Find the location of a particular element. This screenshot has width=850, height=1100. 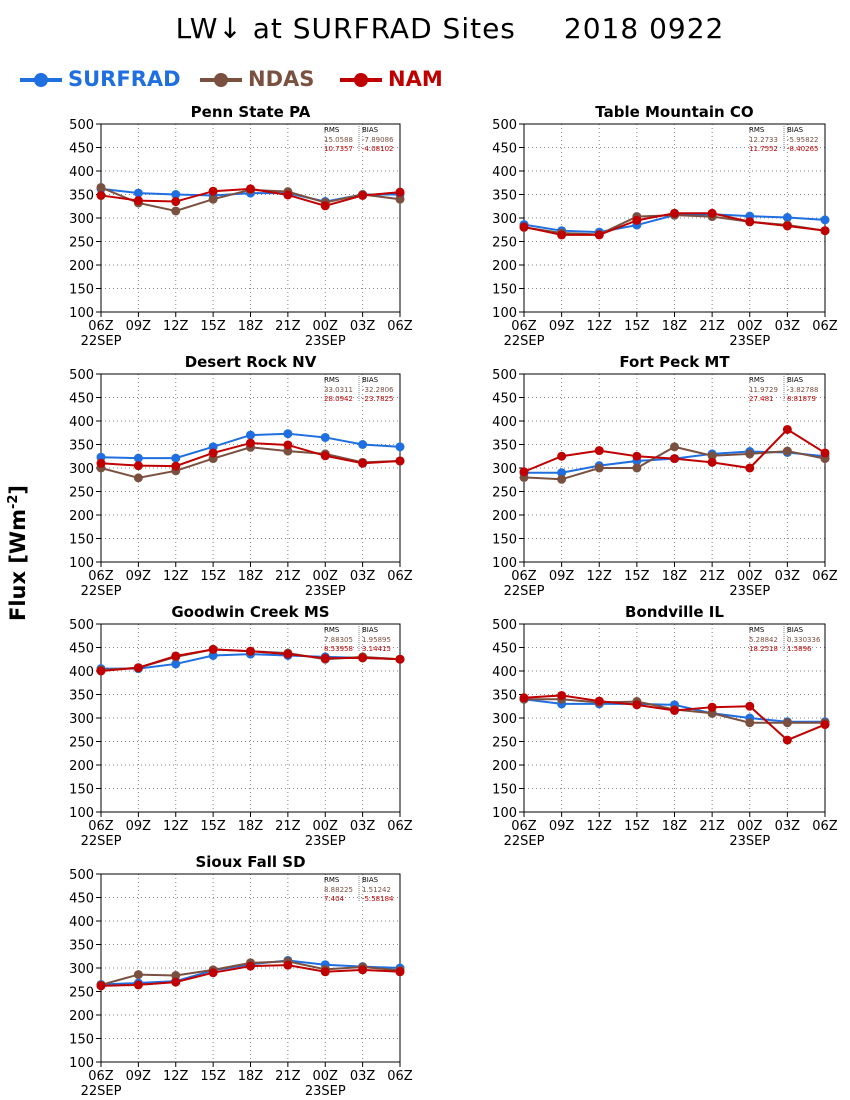

page-title: LW↓ at SURFRAD Sites 2018 0922 is located at coordinates (425, 28).